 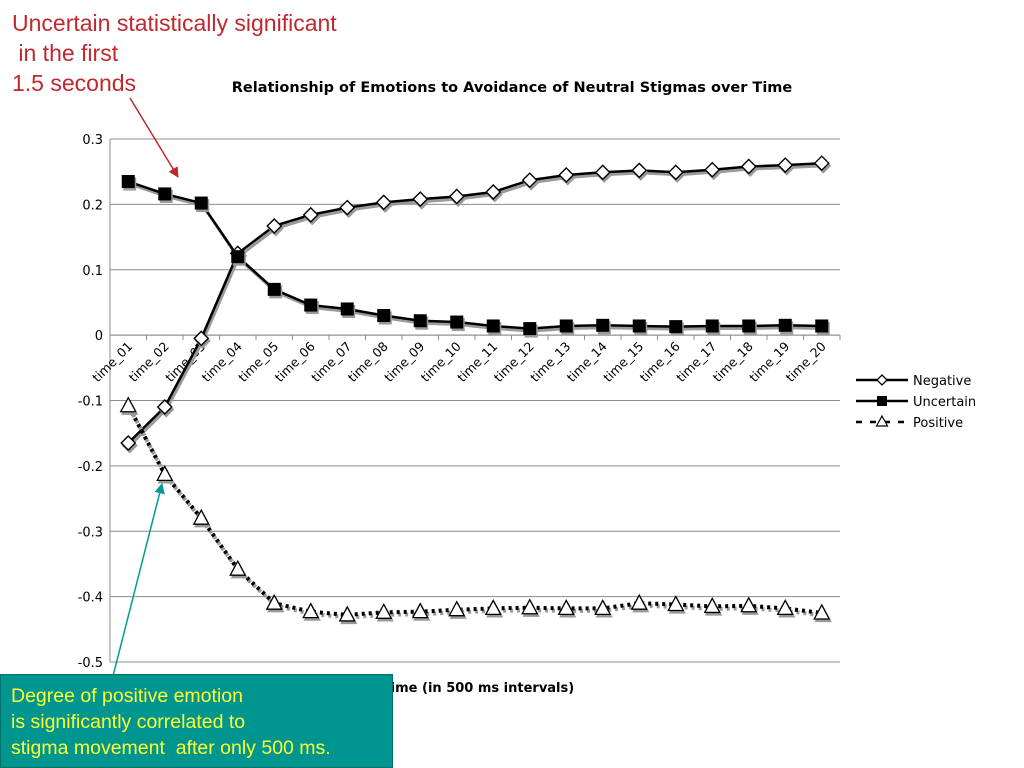 What do you see at coordinates (909, 422) in the screenshot?
I see `legend-item-positive: Positive` at bounding box center [909, 422].